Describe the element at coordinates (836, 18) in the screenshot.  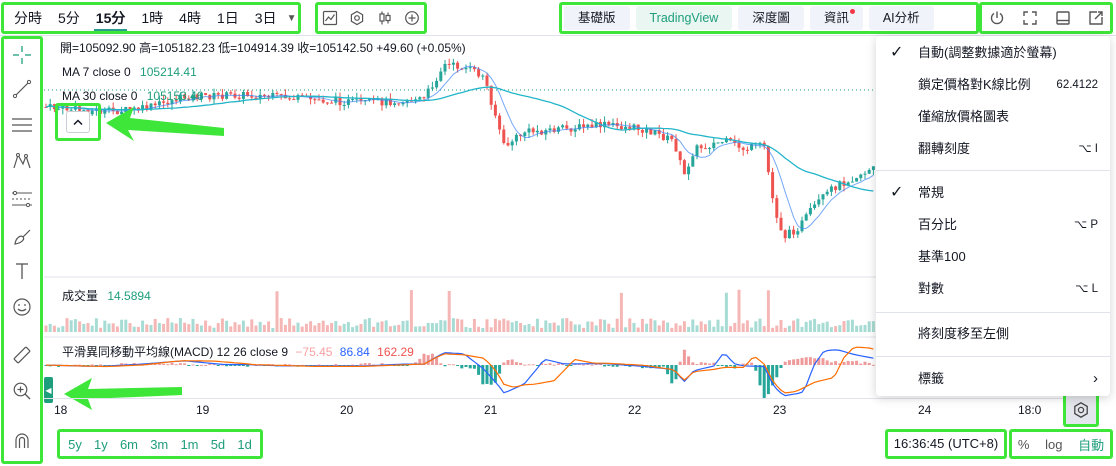
I see `view-news: 資訊` at that location.